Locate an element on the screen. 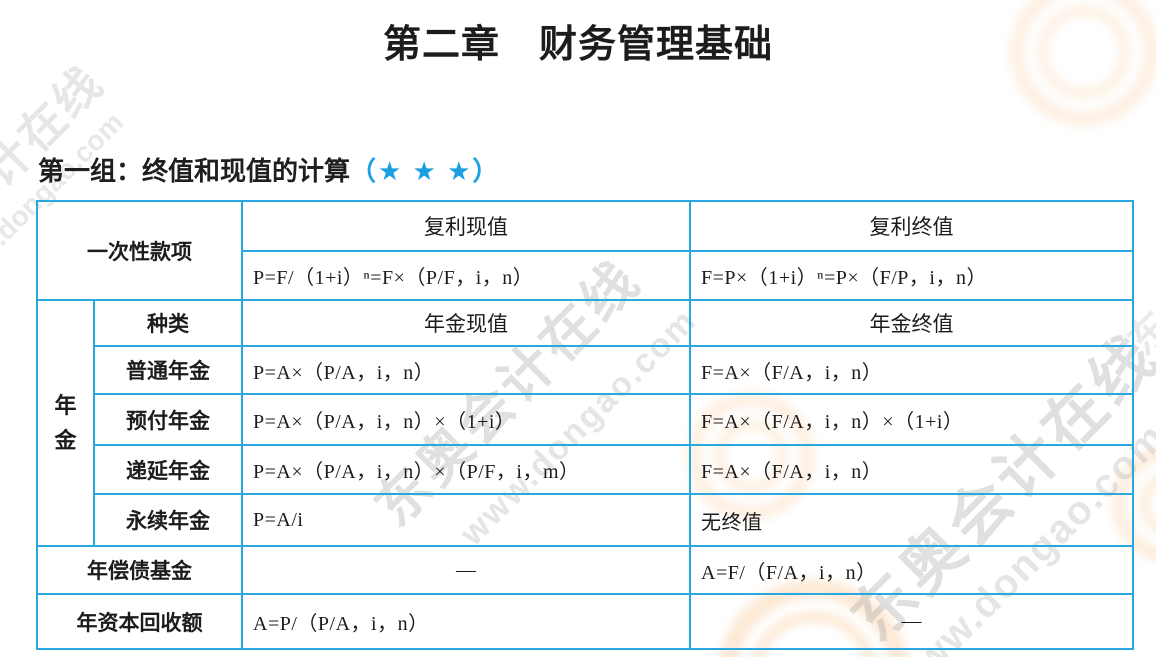 The width and height of the screenshot is (1156, 657). section-star-rating: （★ ★ ★） is located at coordinates (425, 171).